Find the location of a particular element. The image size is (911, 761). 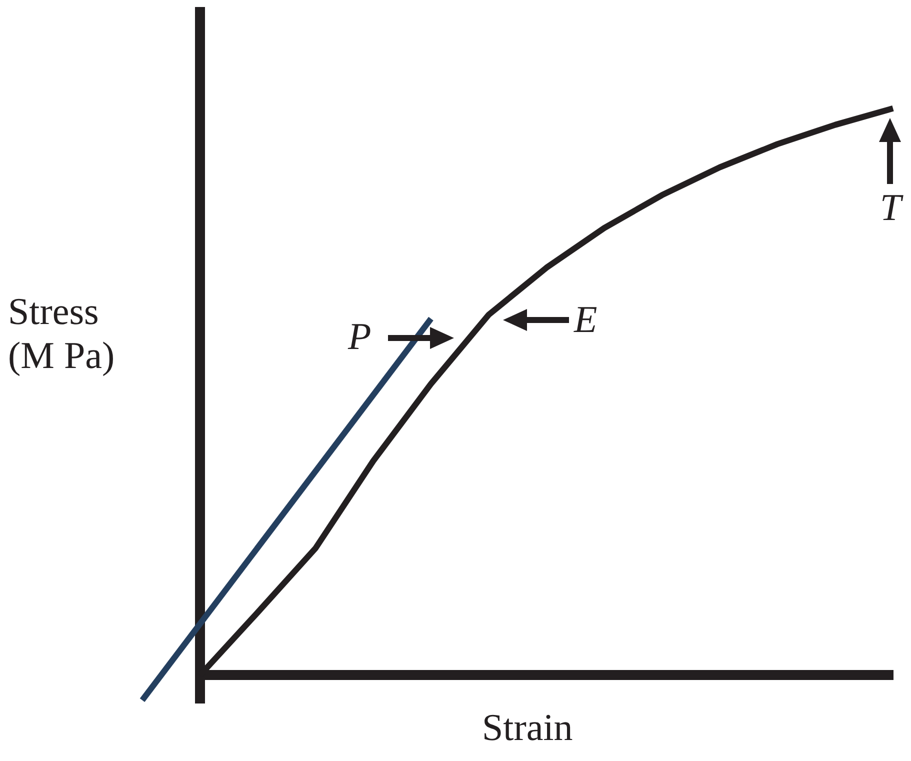

x-axis-title: Strain is located at coordinates (527, 728).